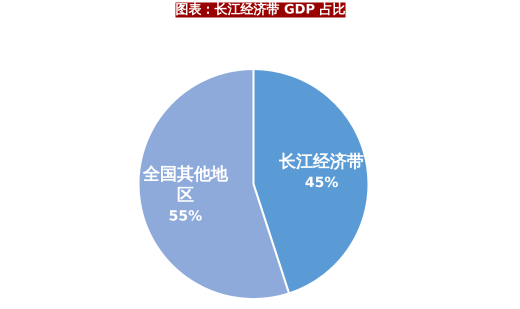  I want to click on chart-title: 图表：长江经济带 GDP 占比, so click(260, 10).